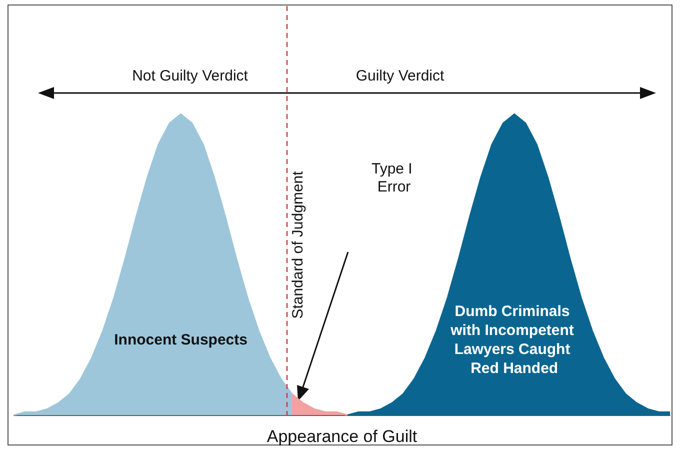  I want to click on annotation: Standard of Judgment, so click(298, 244).